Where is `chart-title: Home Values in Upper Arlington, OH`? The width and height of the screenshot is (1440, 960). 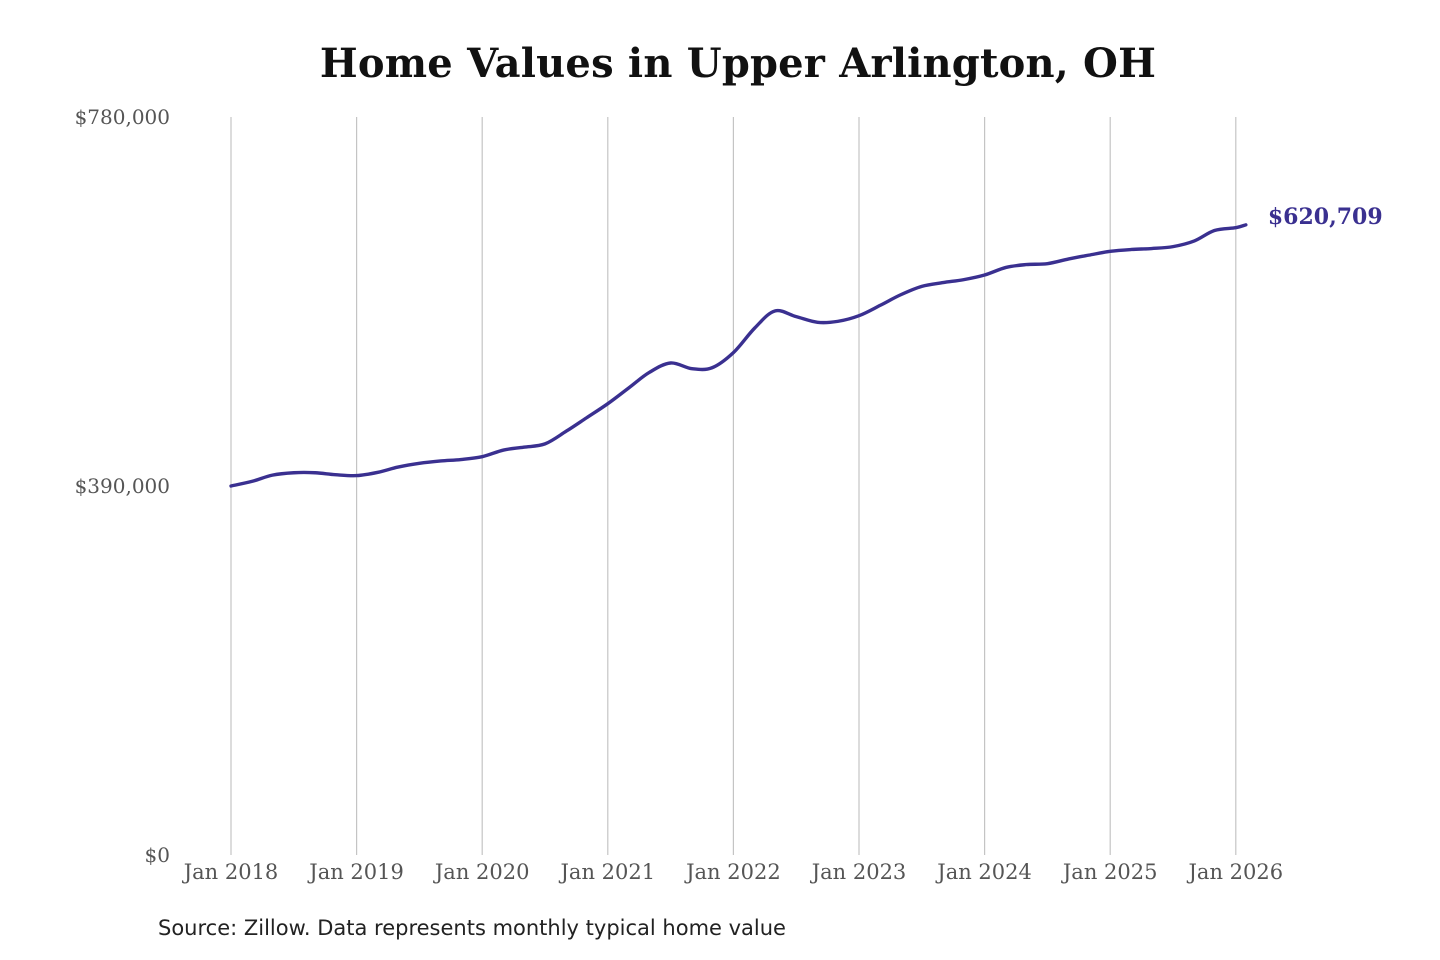 chart-title: Home Values in Upper Arlington, OH is located at coordinates (738, 63).